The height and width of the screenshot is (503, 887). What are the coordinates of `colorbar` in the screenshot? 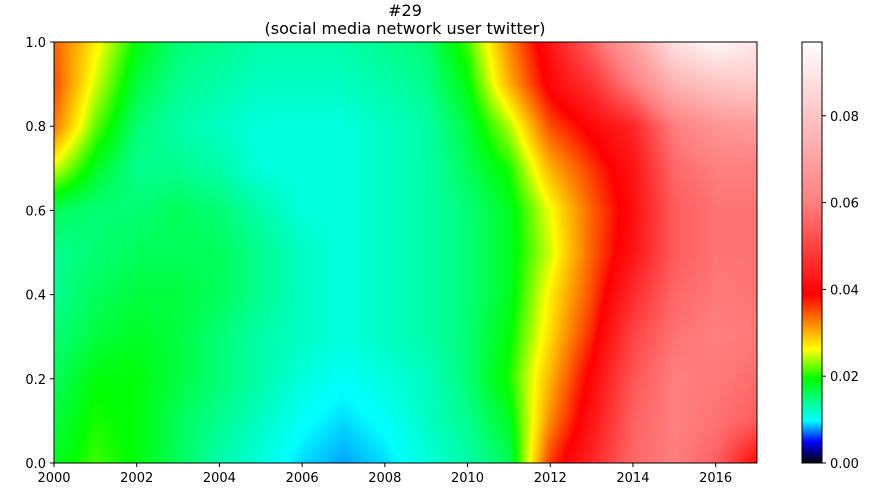 It's located at (812, 252).